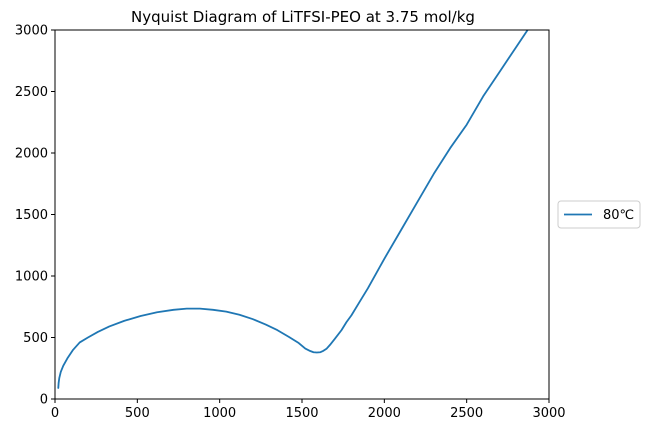 This screenshot has width=651, height=433. Describe the element at coordinates (35, 338) in the screenshot. I see `y-tick-label: 500` at that location.